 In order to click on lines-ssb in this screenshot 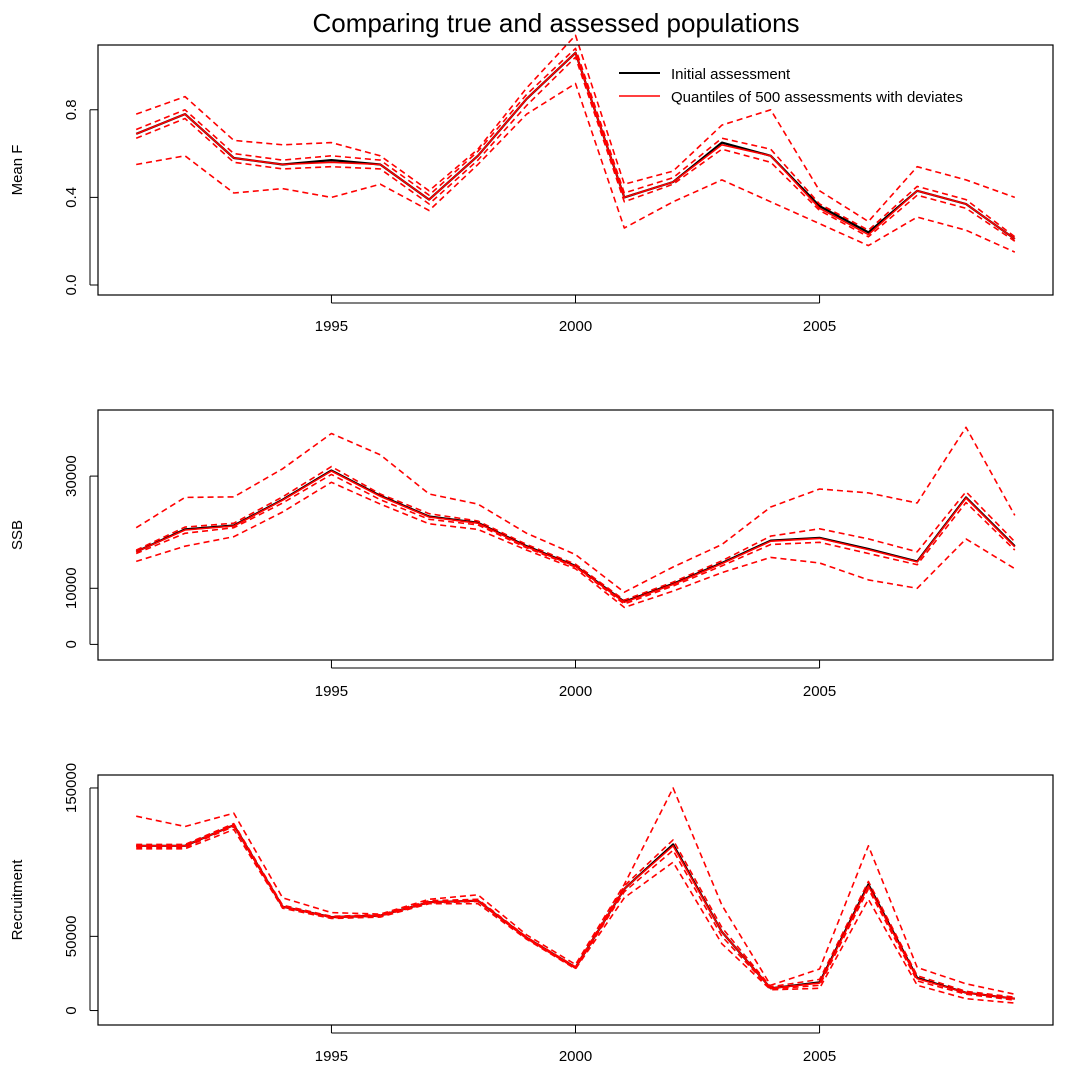, I will do `click(575, 517)`.